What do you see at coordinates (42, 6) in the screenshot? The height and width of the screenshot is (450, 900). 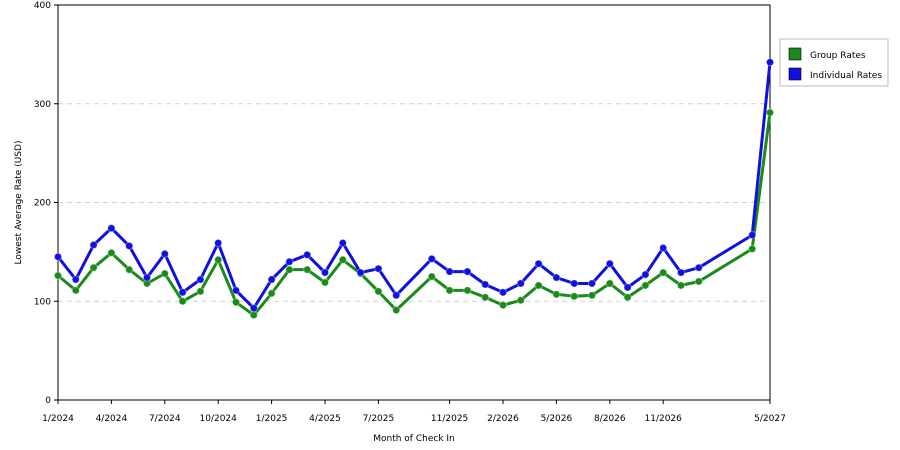 I see `y-tick-label: 400` at bounding box center [42, 6].